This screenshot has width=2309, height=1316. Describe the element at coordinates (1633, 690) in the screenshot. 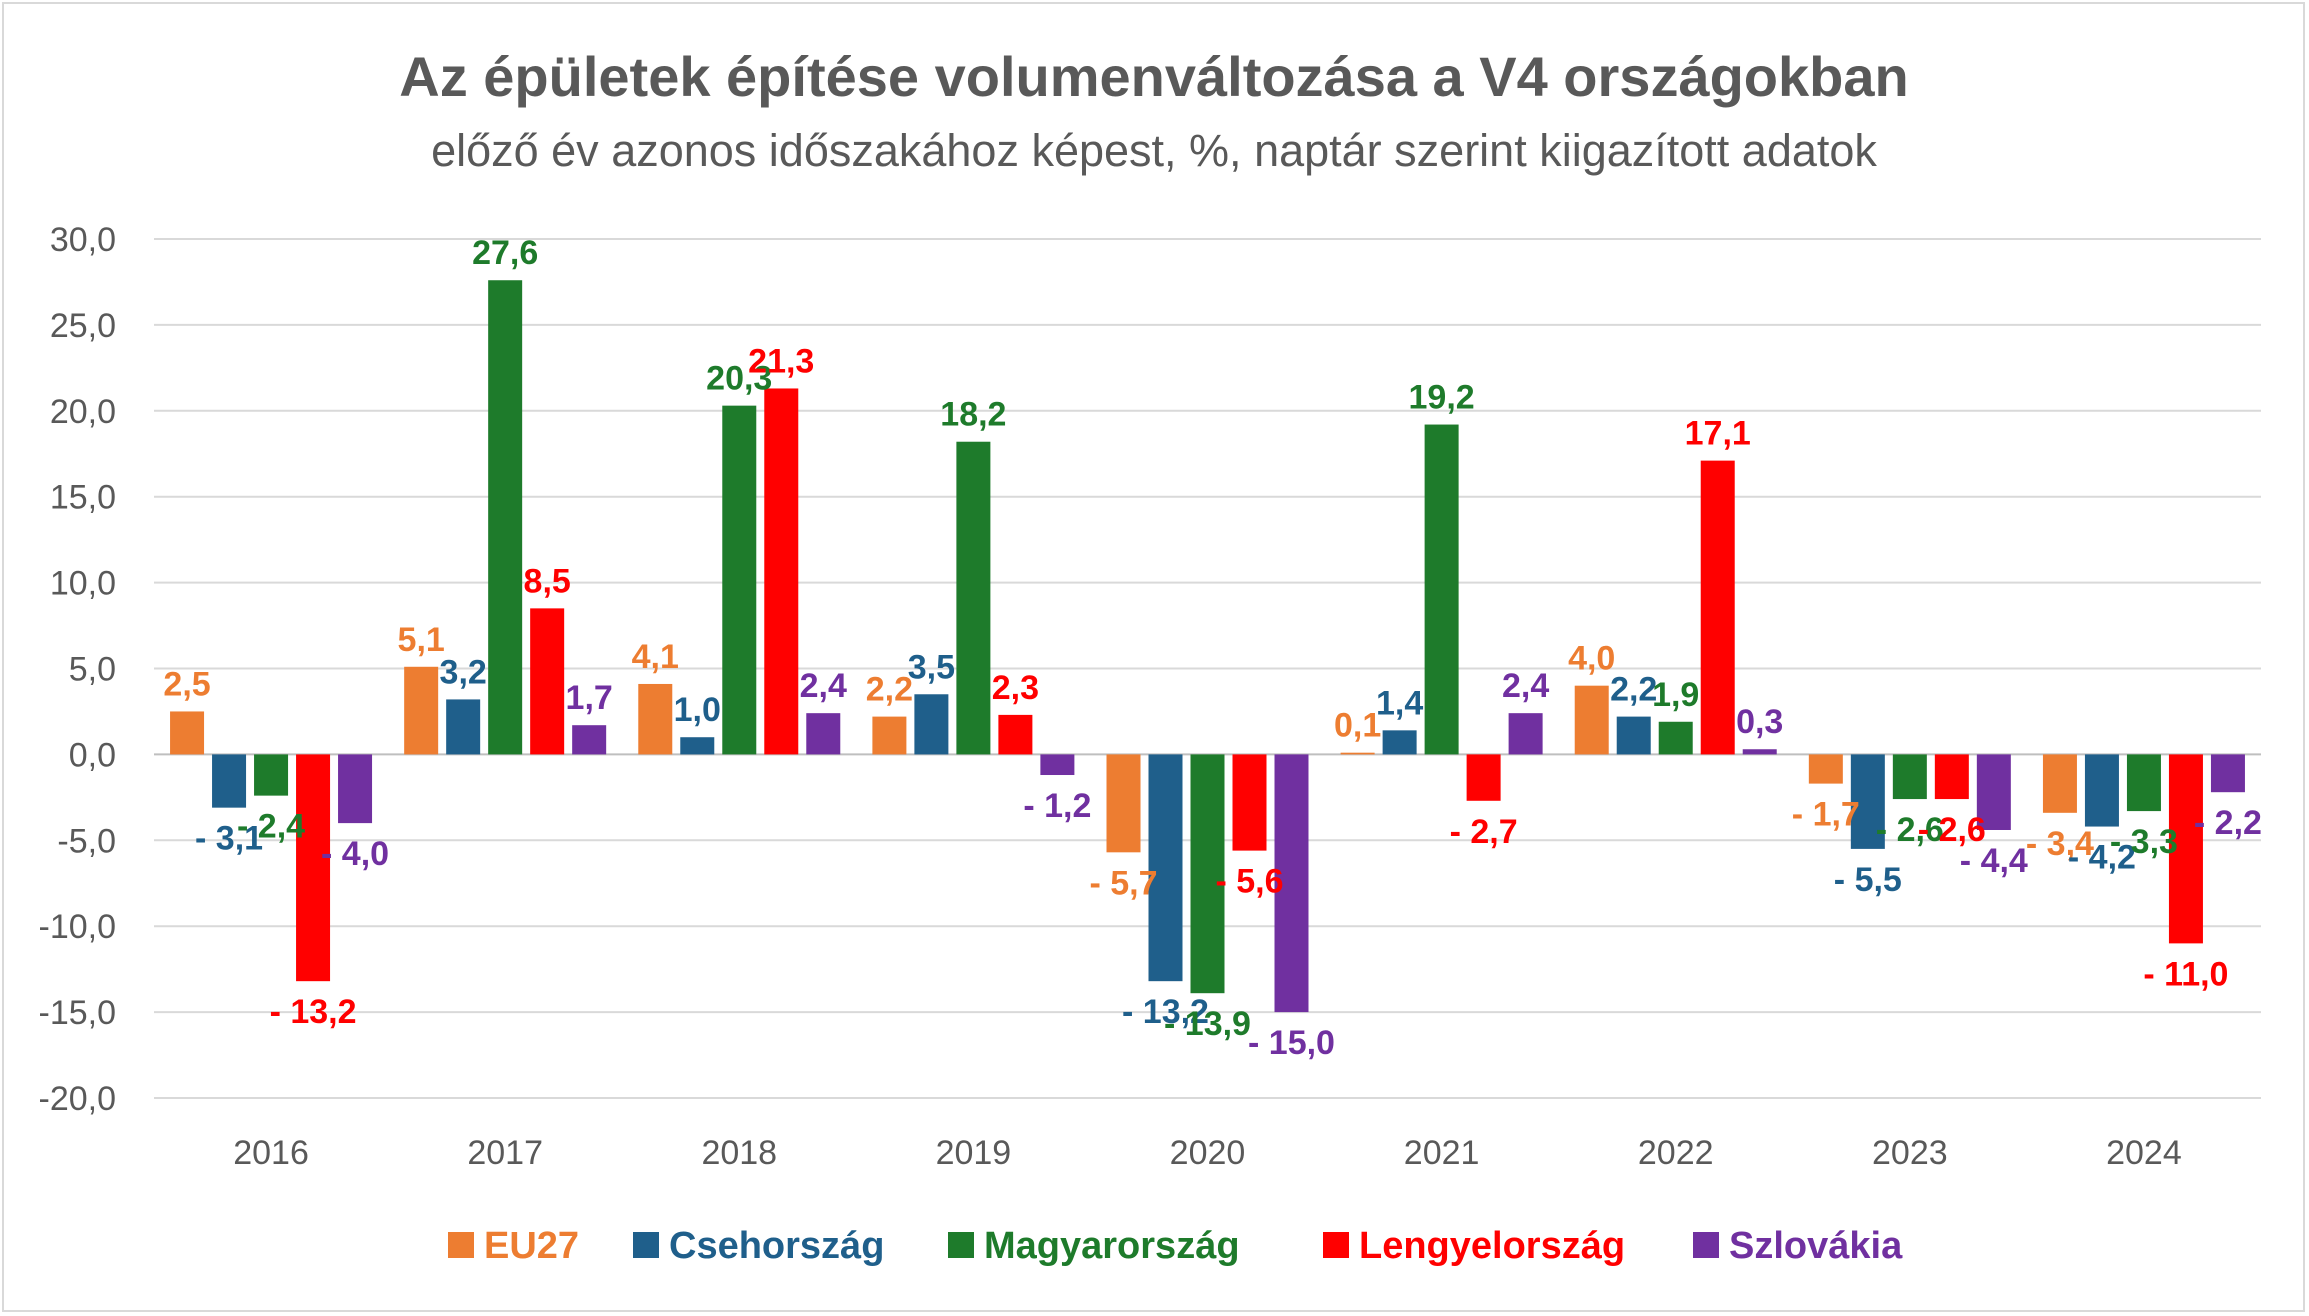

I see `data-label: 2,2` at that location.